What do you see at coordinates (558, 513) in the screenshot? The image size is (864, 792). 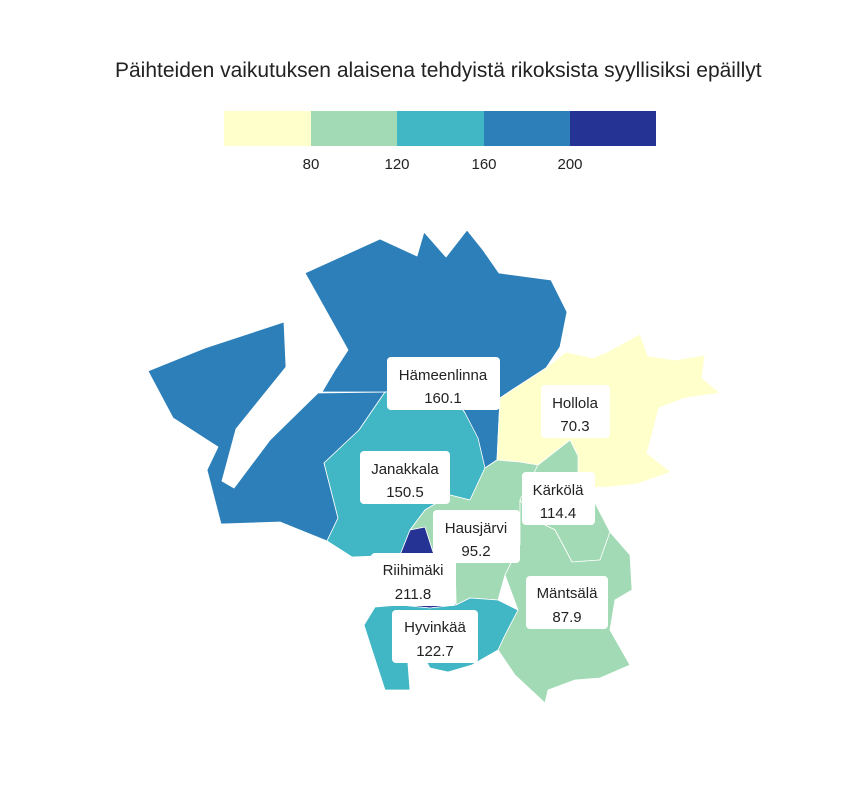 I see `label-karkola-value: 114.4` at bounding box center [558, 513].